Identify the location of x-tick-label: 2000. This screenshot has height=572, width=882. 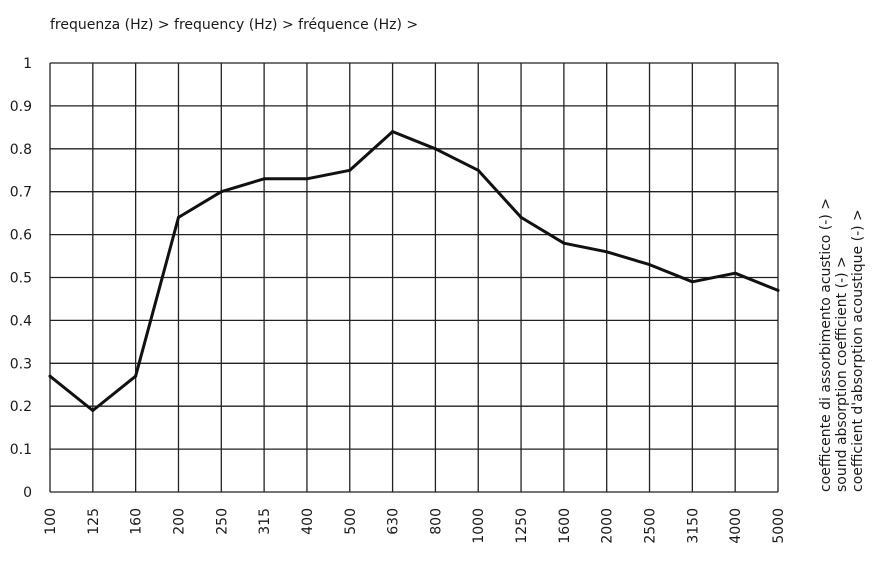
(608, 526).